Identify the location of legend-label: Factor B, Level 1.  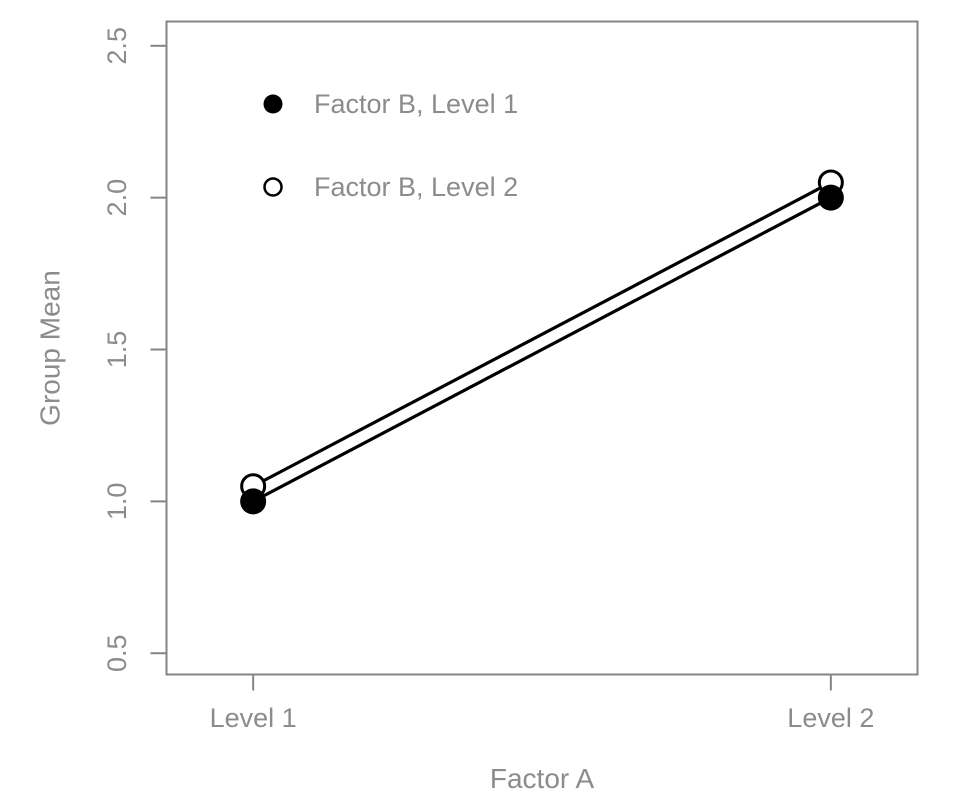
(416, 104).